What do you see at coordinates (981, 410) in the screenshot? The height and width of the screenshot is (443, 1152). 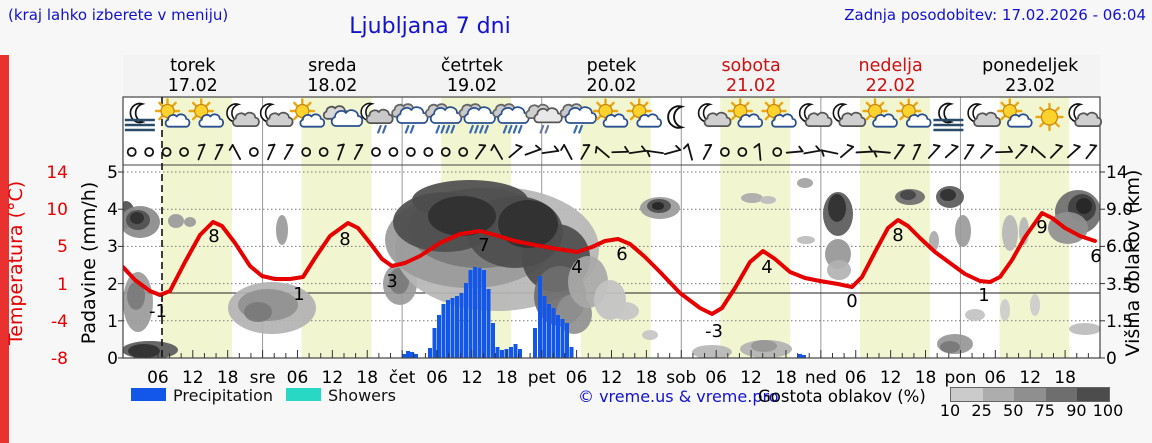 I see `cloud-scale-label: 25` at bounding box center [981, 410].